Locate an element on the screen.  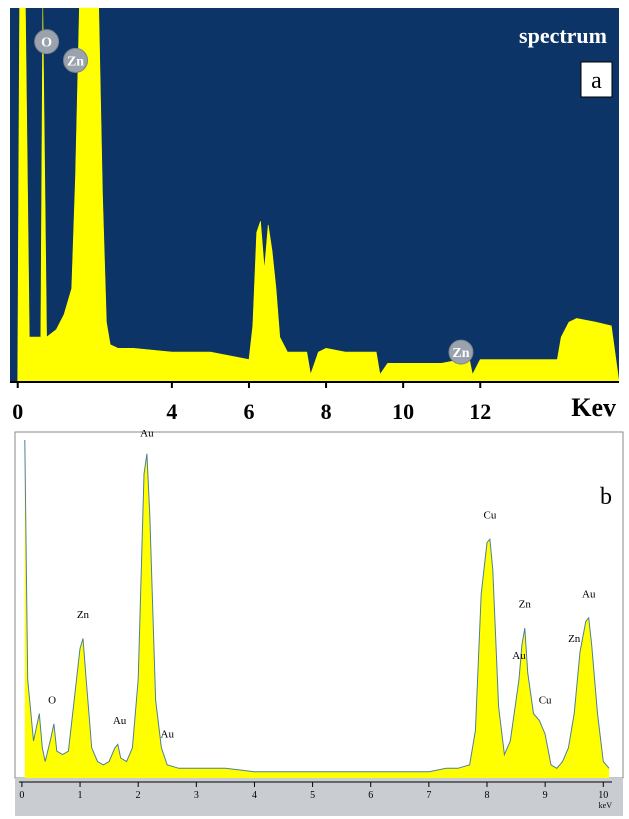
element-label-b: O is located at coordinates (52, 700).